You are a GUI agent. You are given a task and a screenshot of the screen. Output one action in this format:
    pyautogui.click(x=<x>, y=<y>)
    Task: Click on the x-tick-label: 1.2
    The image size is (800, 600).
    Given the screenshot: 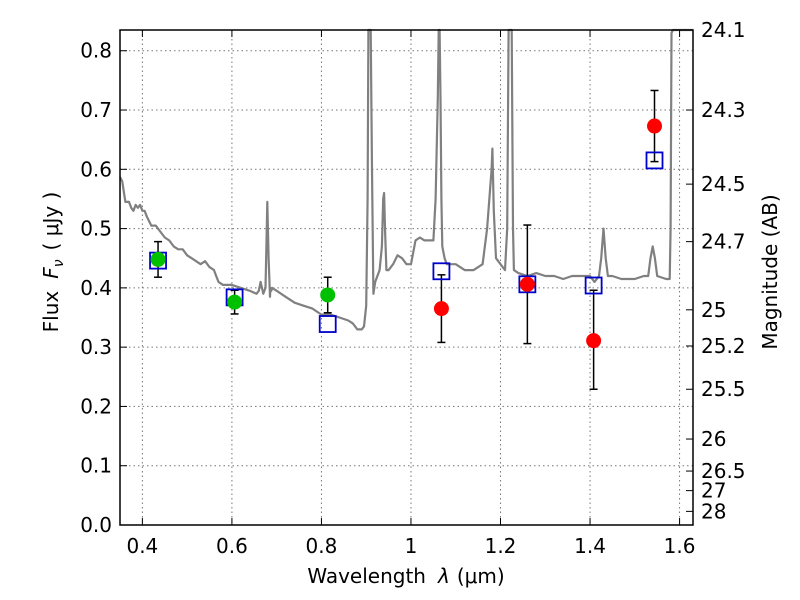 What is the action you would take?
    pyautogui.click(x=501, y=546)
    